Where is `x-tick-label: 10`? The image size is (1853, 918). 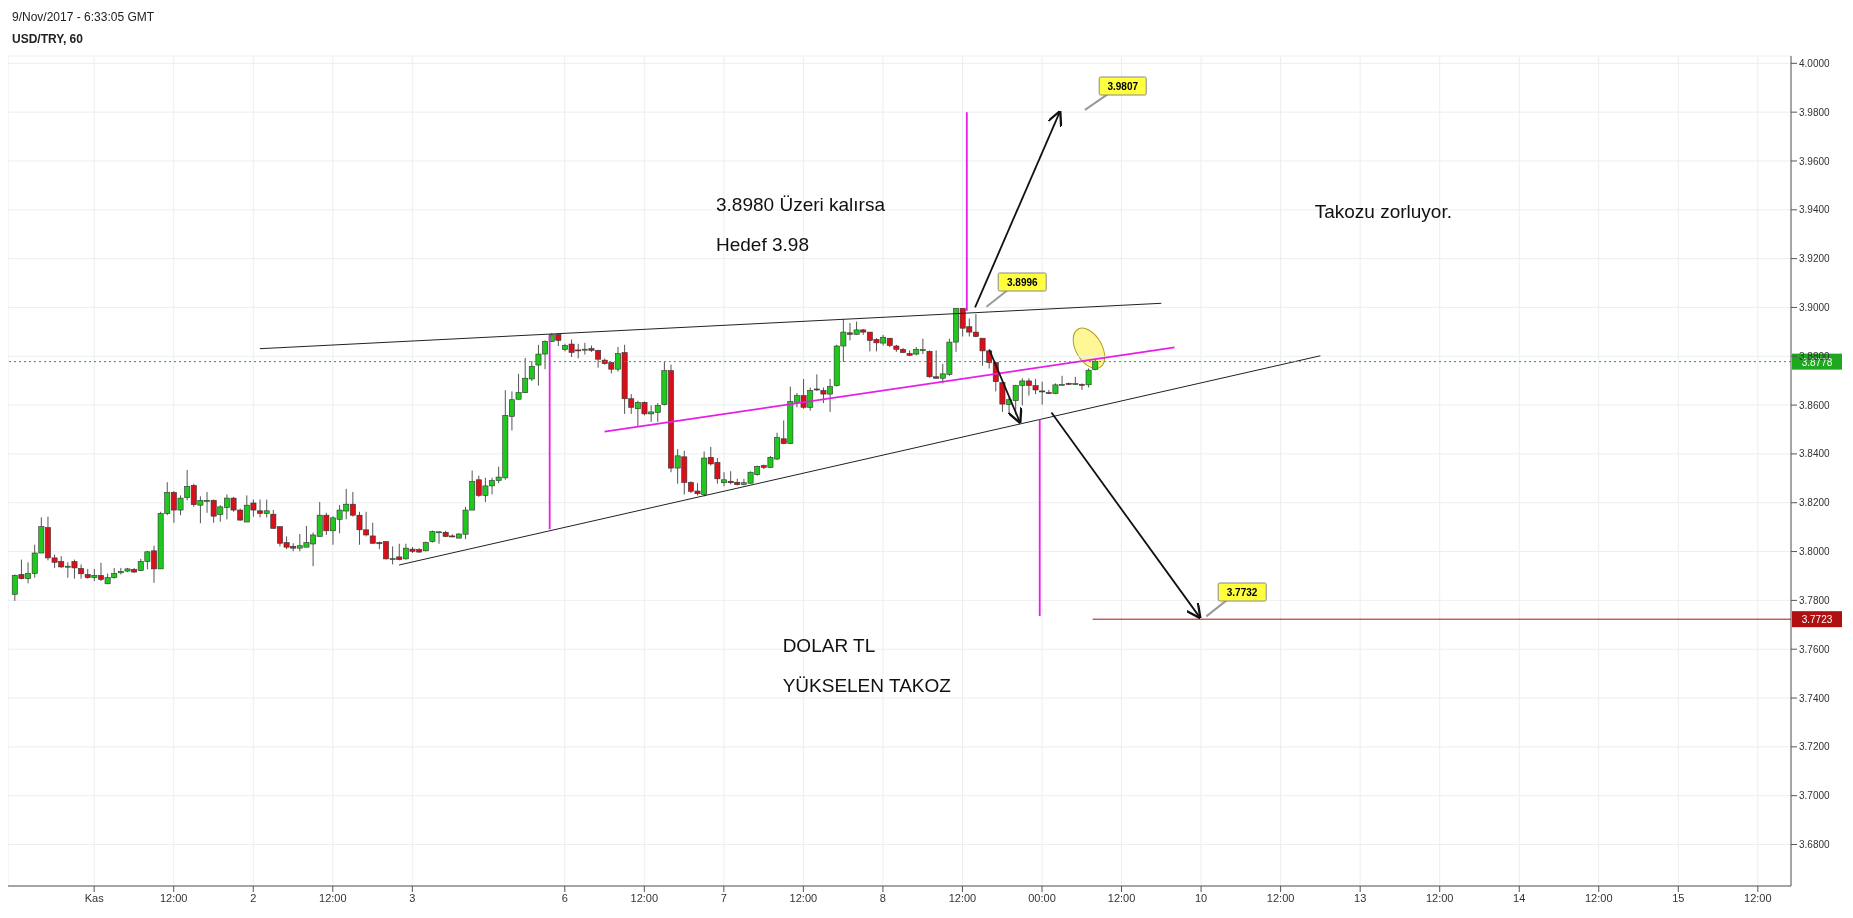
x-tick-label: 10 is located at coordinates (1201, 897).